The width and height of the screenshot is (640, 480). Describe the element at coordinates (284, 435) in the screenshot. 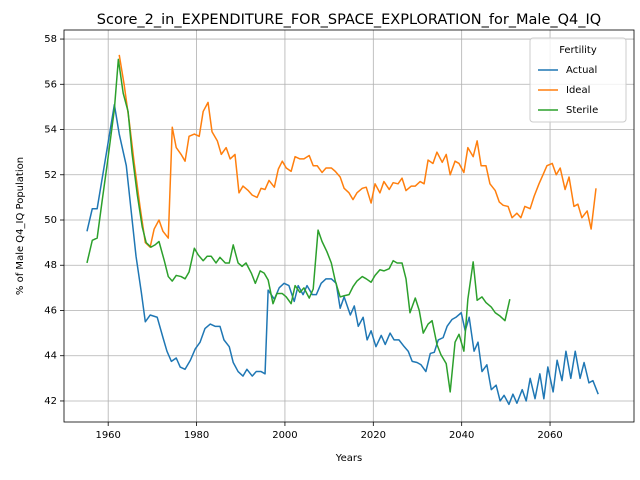

I see `x-tick-label: 2000` at that location.